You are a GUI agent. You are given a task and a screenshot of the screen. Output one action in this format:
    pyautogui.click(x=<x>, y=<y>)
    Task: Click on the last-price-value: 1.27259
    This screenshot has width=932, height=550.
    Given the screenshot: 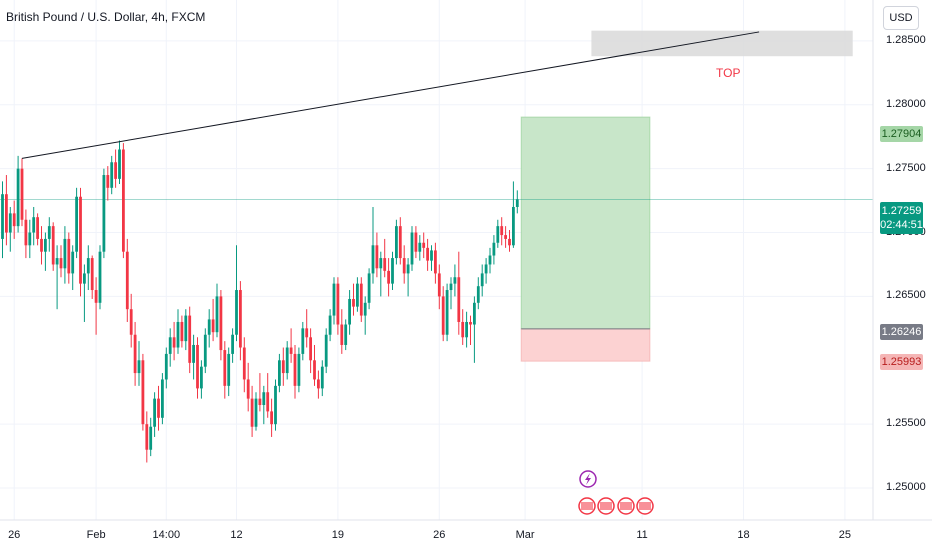 What is the action you would take?
    pyautogui.click(x=901, y=211)
    